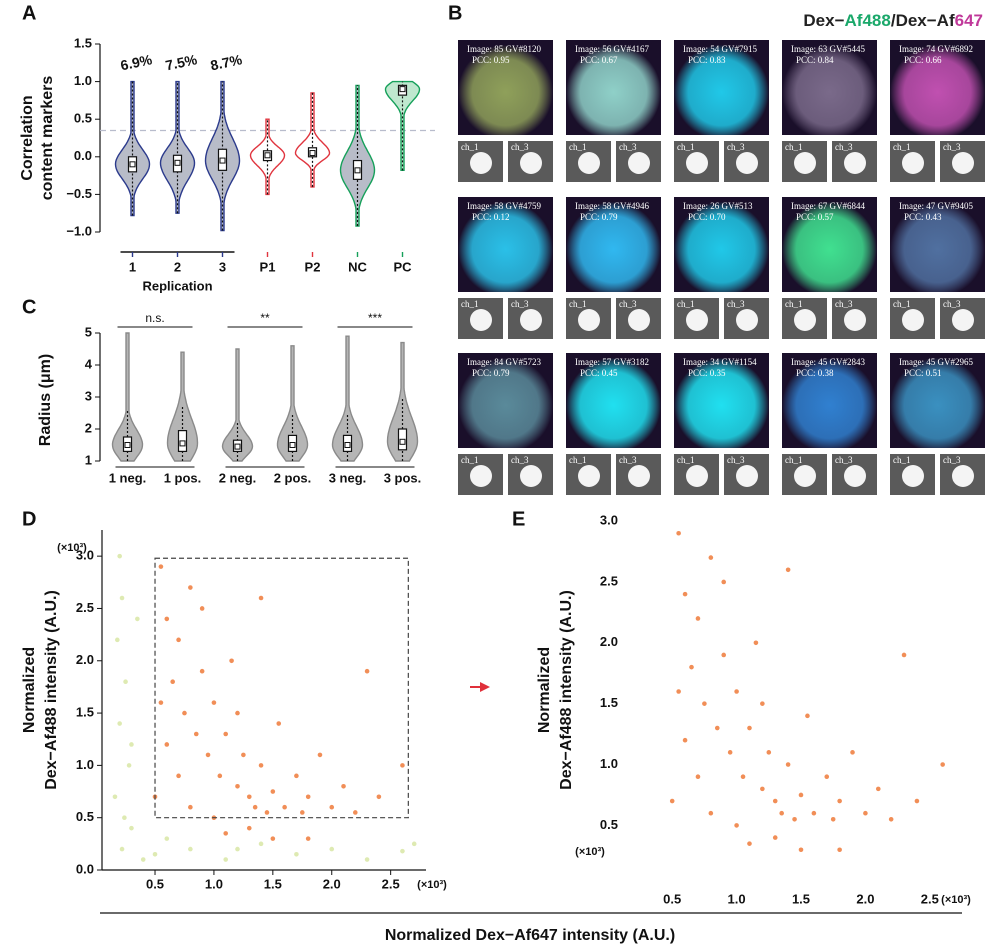 The height and width of the screenshot is (947, 987). Describe the element at coordinates (238, 477) in the screenshot. I see `x-tick-label: 2 neg.` at that location.